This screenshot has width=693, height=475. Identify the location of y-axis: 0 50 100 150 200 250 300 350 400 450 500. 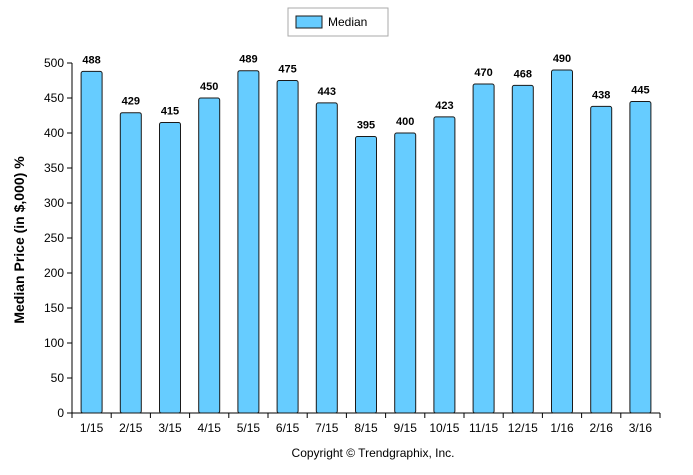
(58, 238).